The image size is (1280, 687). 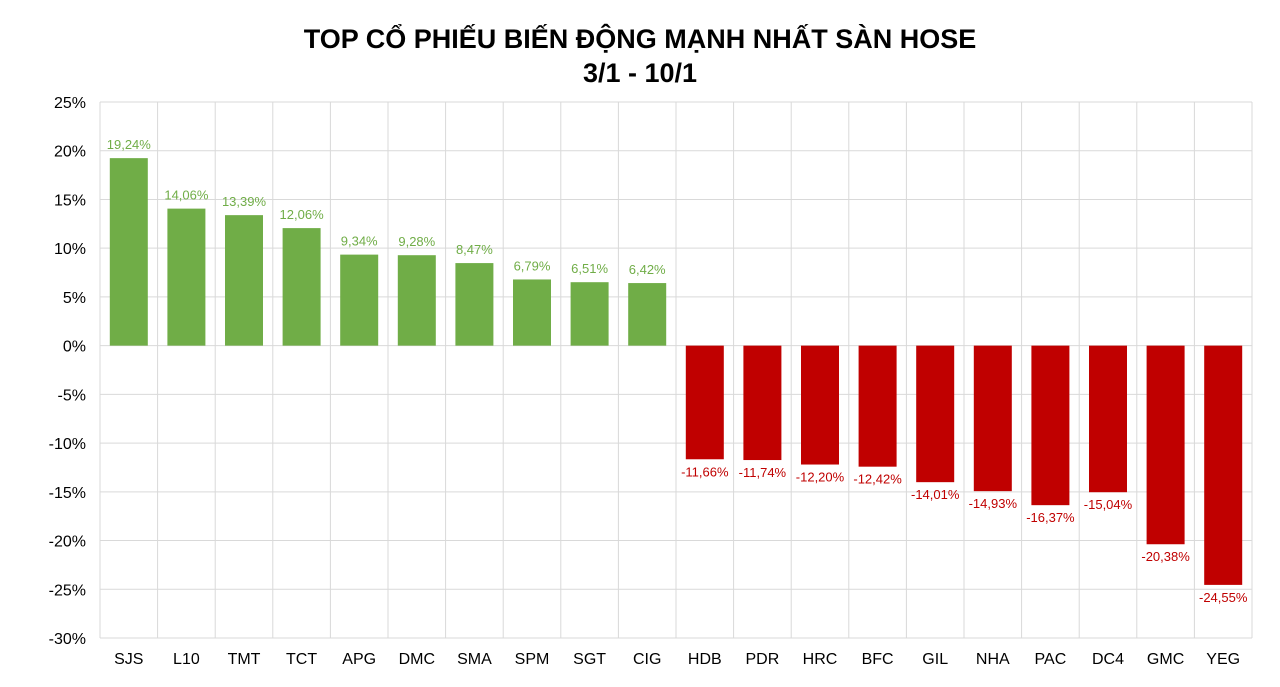 I want to click on bar-nha, so click(x=992, y=418).